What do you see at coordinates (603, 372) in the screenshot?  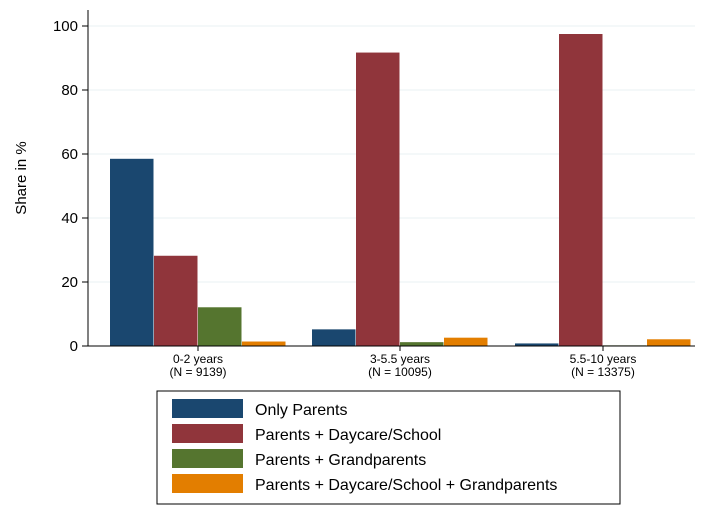 I see `x-category-n-label: (N = 13375)` at bounding box center [603, 372].